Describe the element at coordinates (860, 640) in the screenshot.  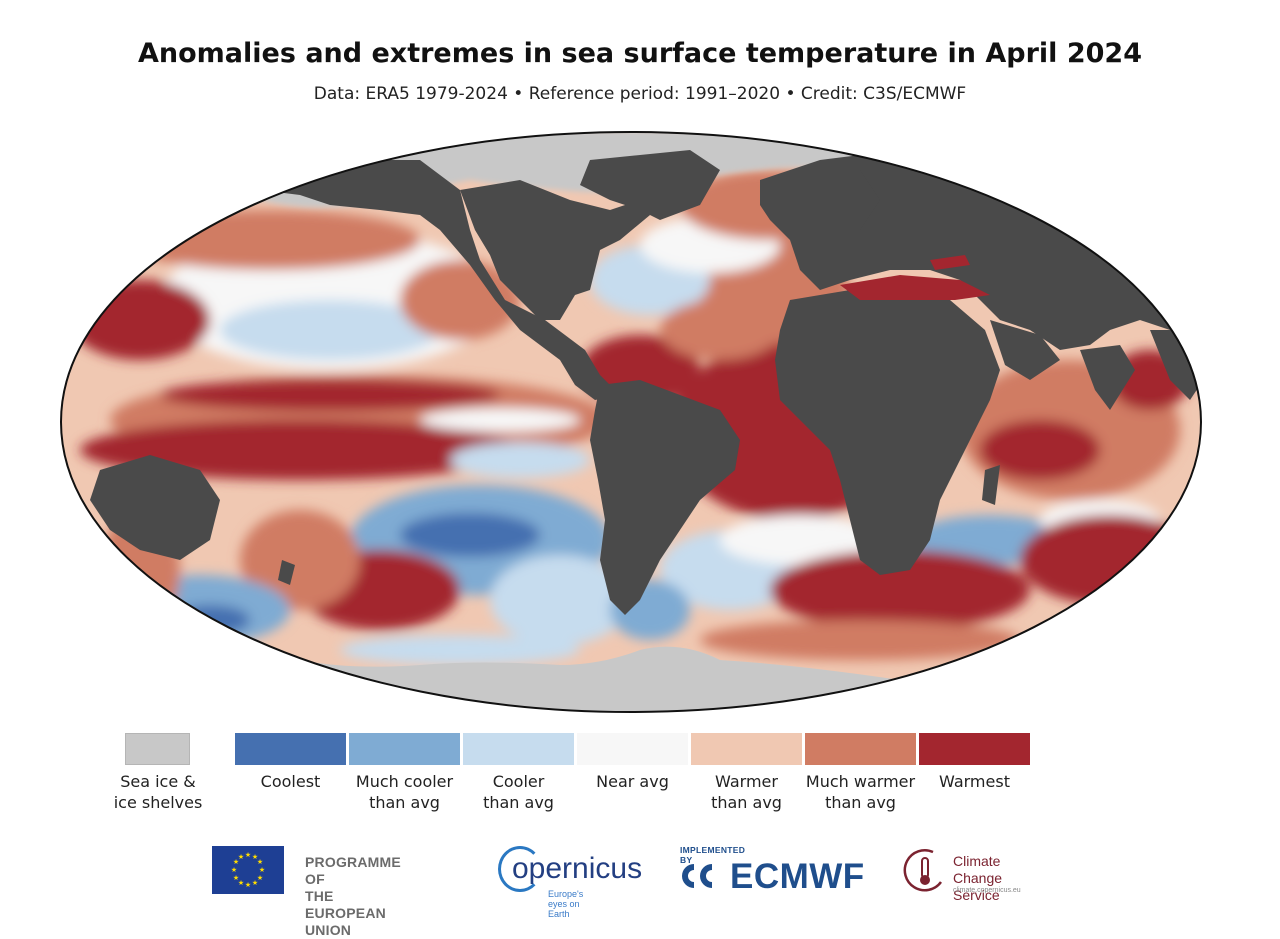
I see `southern-ocean-much-warmer` at that location.